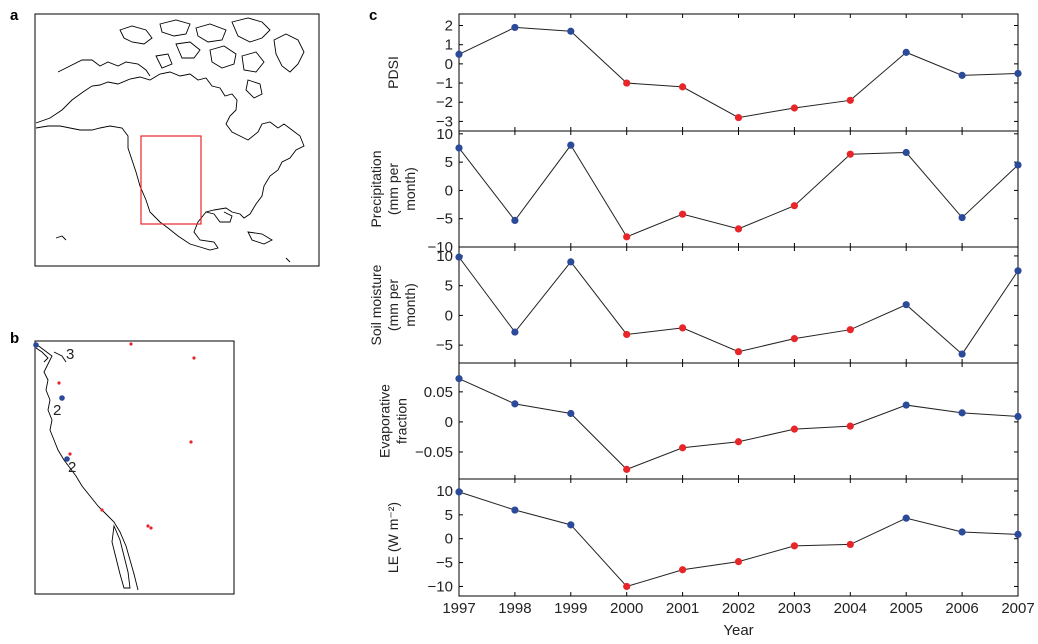 The image size is (1038, 644). What do you see at coordinates (376, 304) in the screenshot?
I see `y-axis-label: Soil moisture` at bounding box center [376, 304].